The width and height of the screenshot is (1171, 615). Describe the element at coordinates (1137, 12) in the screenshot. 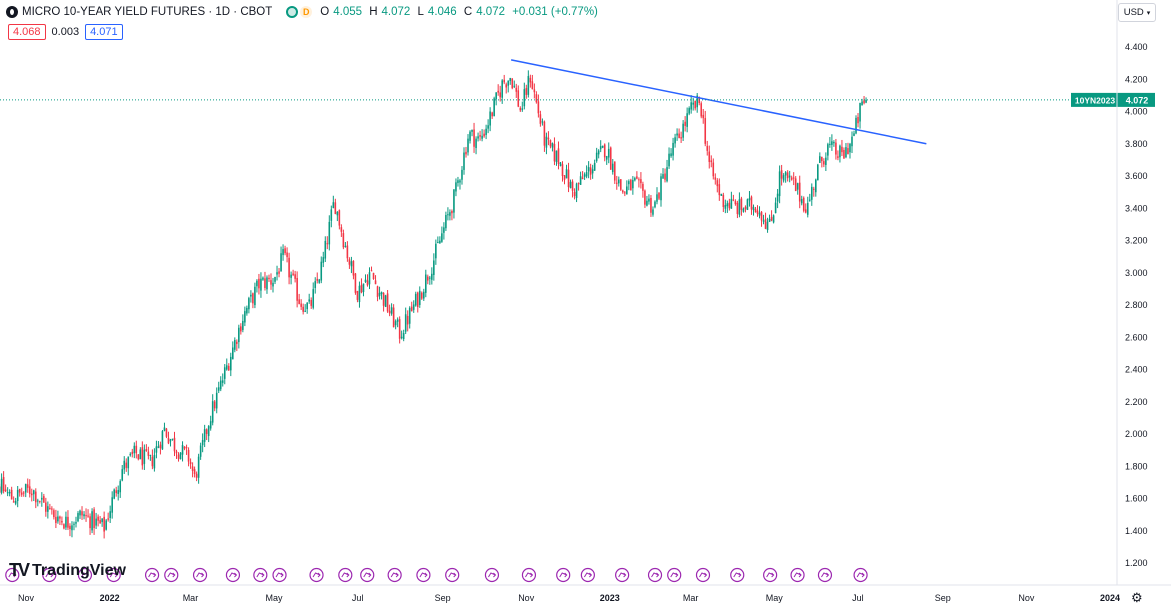

I see `currency-selector: USD ▾` at that location.